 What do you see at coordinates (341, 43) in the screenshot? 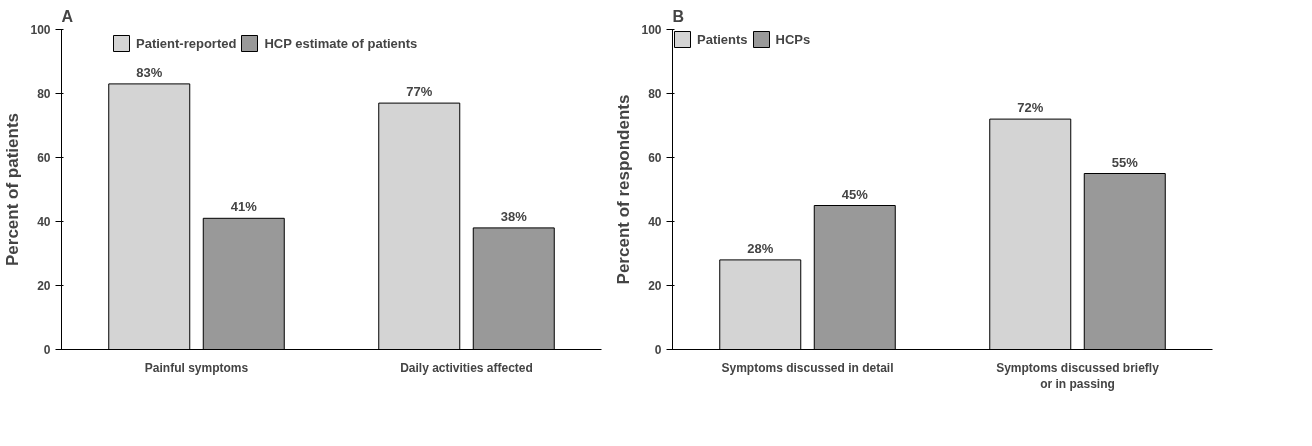
I see `legend-label: HCP estimate of patients` at bounding box center [341, 43].